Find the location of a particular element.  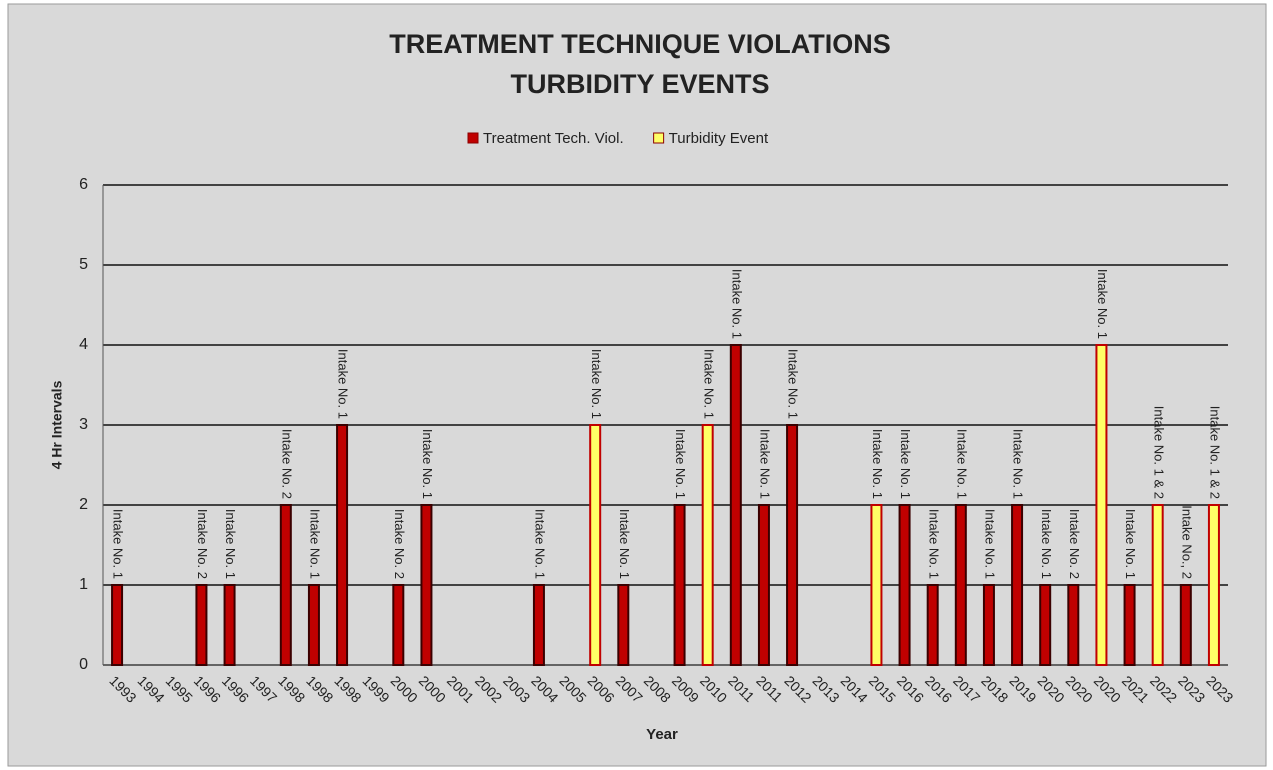

chart-title: TREATMENT TECHNIQUE VIOLATIONS is located at coordinates (640, 44).